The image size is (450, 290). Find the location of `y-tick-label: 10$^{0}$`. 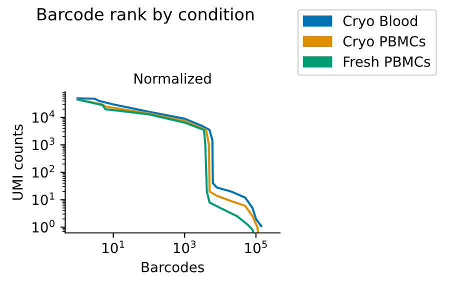

y-tick-label: 10$^{0}$ is located at coordinates (43, 226).